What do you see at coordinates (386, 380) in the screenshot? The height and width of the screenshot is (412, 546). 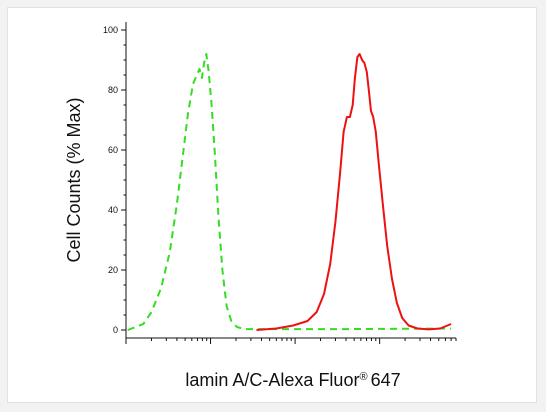 I see `x-axis-label-suffix: 647` at bounding box center [386, 380].